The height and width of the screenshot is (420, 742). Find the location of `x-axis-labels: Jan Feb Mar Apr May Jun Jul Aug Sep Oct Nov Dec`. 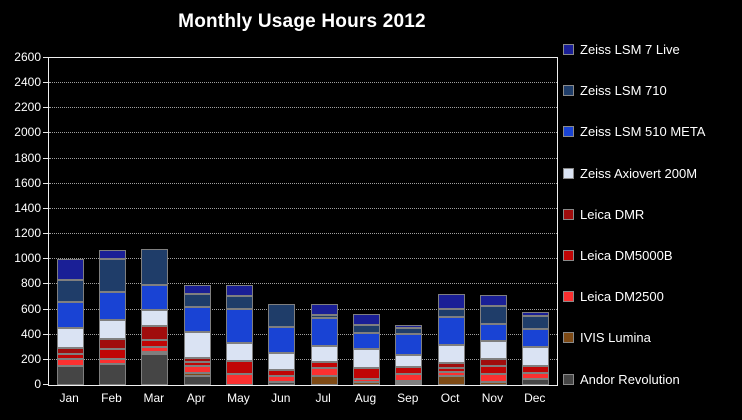

x-axis-labels: Jan Feb Mar Apr May Jun Jul Aug Sep Oct Nov Dec is located at coordinates (302, 398).